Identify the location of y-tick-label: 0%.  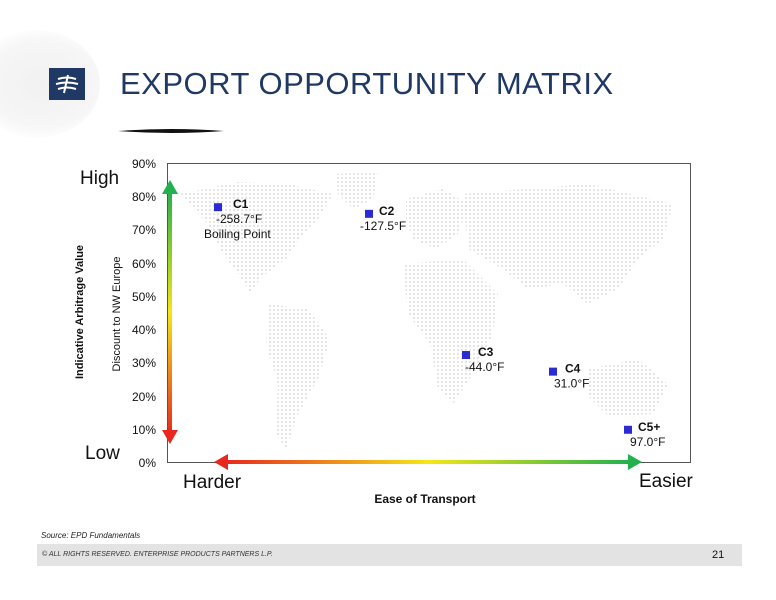
(147, 463).